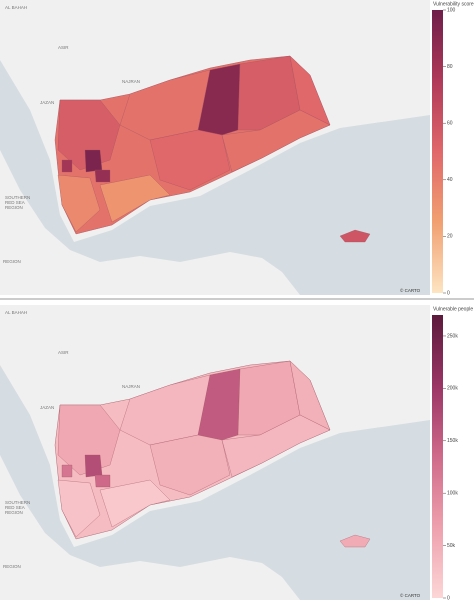 This screenshot has width=474, height=602. What do you see at coordinates (451, 10) in the screenshot?
I see `colorbar-tick-label: 100` at bounding box center [451, 10].